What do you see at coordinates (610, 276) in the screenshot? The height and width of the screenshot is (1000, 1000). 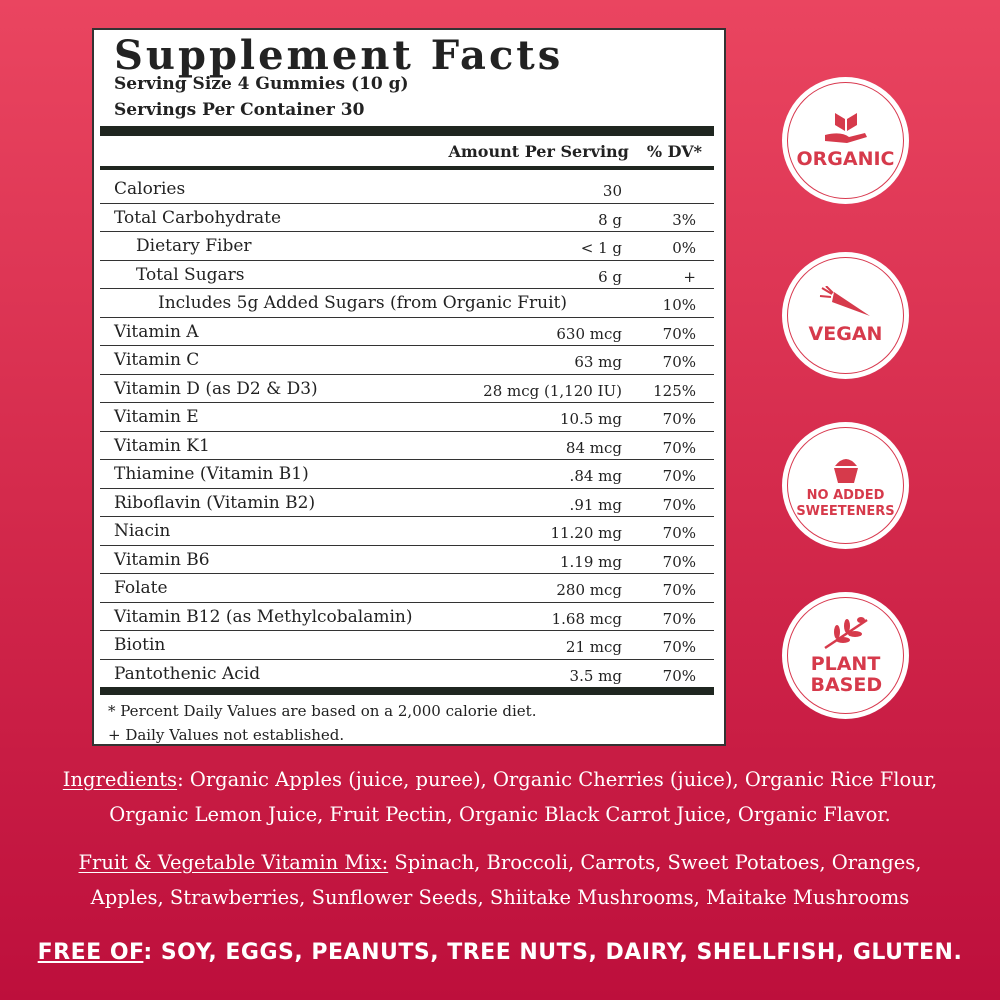 I see `nutrient-amount: 6 g` at bounding box center [610, 276].